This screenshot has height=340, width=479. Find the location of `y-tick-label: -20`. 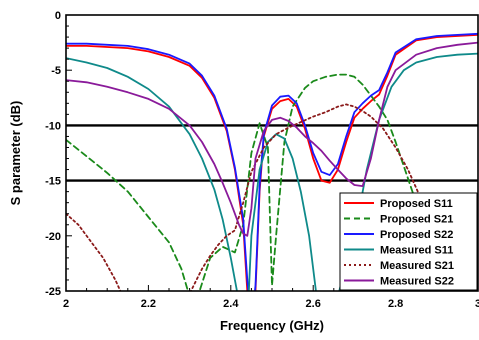

y-tick-label: -20 is located at coordinates (53, 237).